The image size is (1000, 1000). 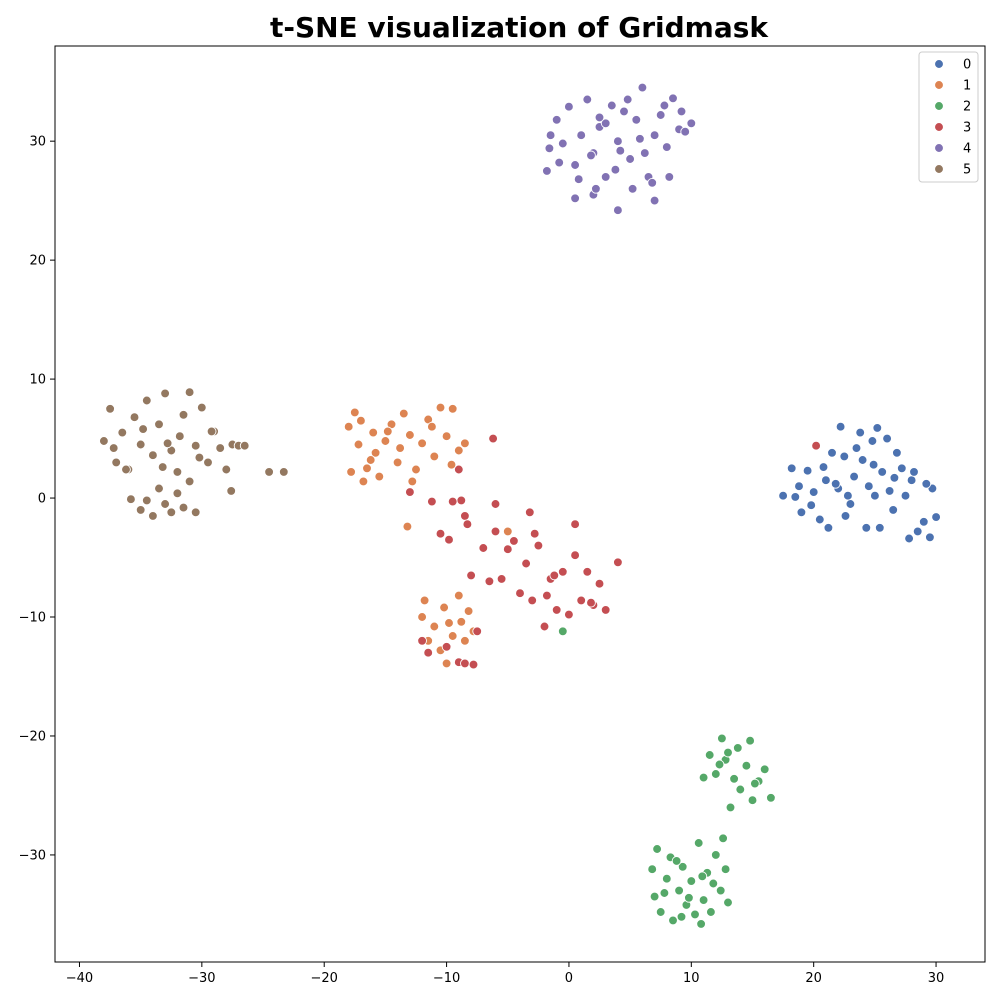 What do you see at coordinates (948, 117) in the screenshot?
I see `legend-box` at bounding box center [948, 117].